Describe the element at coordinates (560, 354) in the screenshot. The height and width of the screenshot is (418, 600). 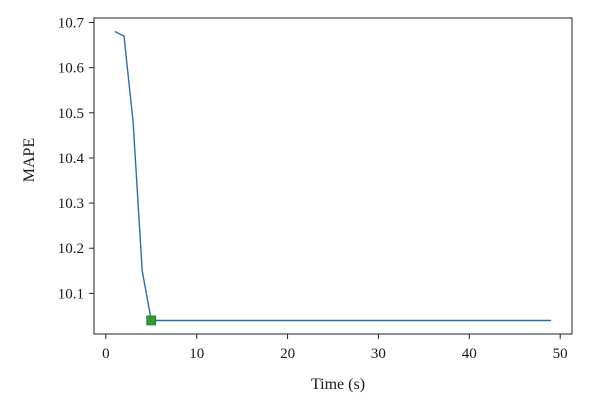
I see `x-tick-label: 50` at that location.